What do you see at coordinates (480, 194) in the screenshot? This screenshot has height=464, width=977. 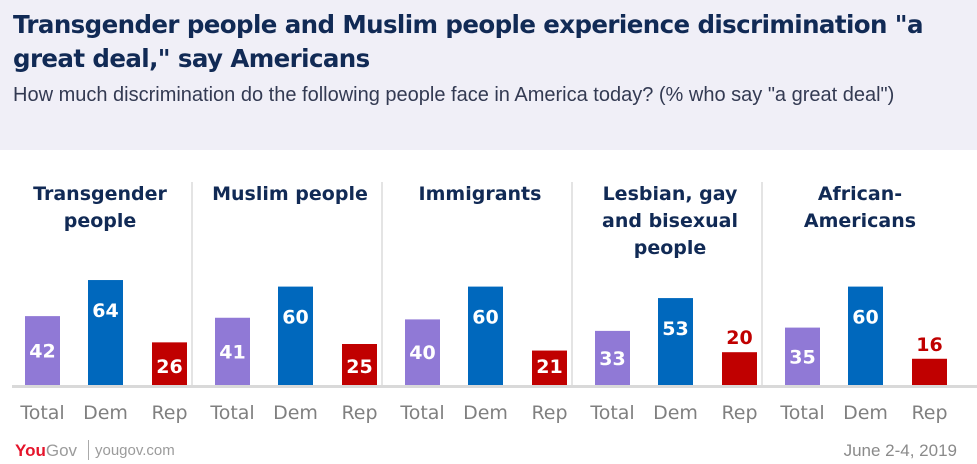 I see `group-label: Immigrants` at bounding box center [480, 194].